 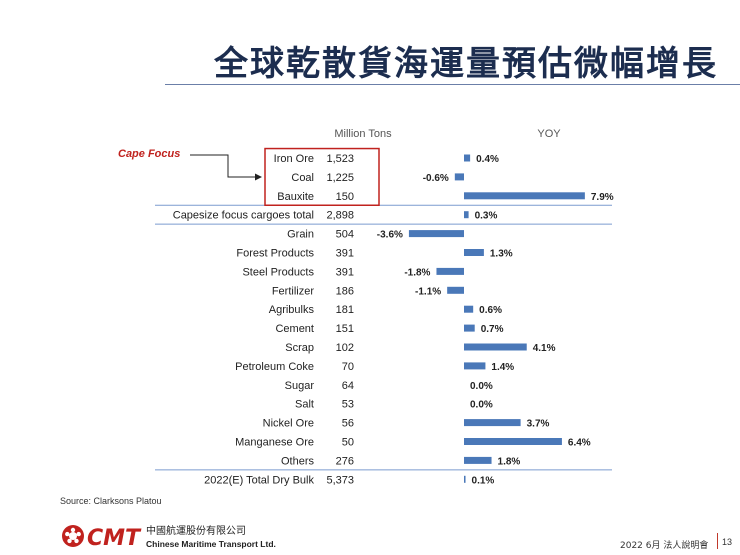 I want to click on category-label: Sugar, so click(x=300, y=386).